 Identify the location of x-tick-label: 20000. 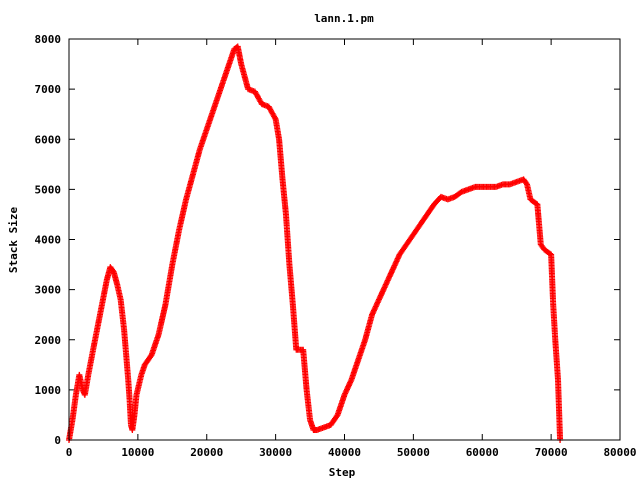
(206, 452).